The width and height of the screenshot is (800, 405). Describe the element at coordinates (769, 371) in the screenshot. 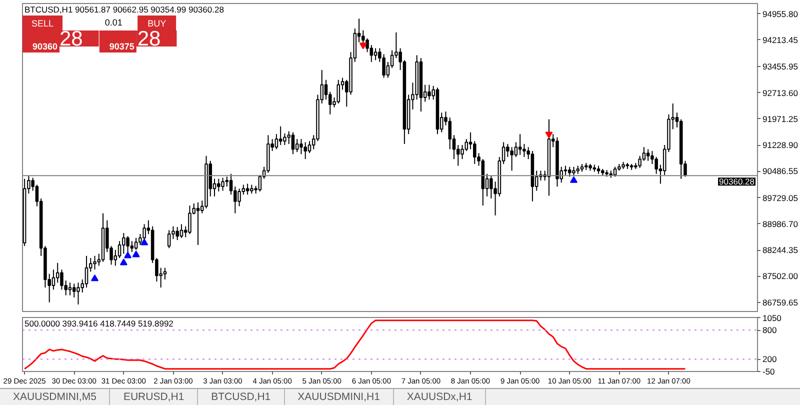

I see `y-tick-label: -50` at that location.